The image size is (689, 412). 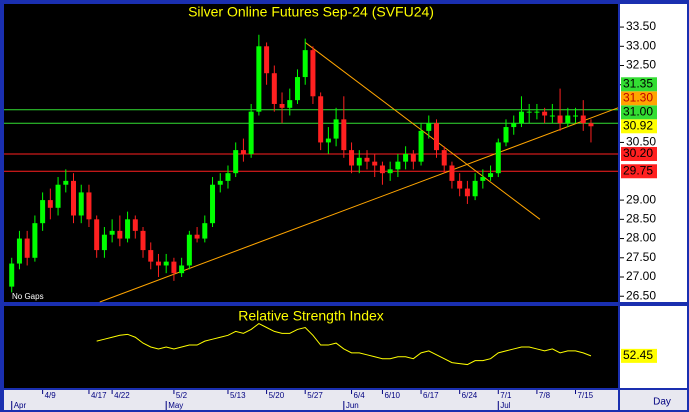 I want to click on chart-title: Silver Online Futures Sep-24 (SVFU24), so click(x=311, y=12).